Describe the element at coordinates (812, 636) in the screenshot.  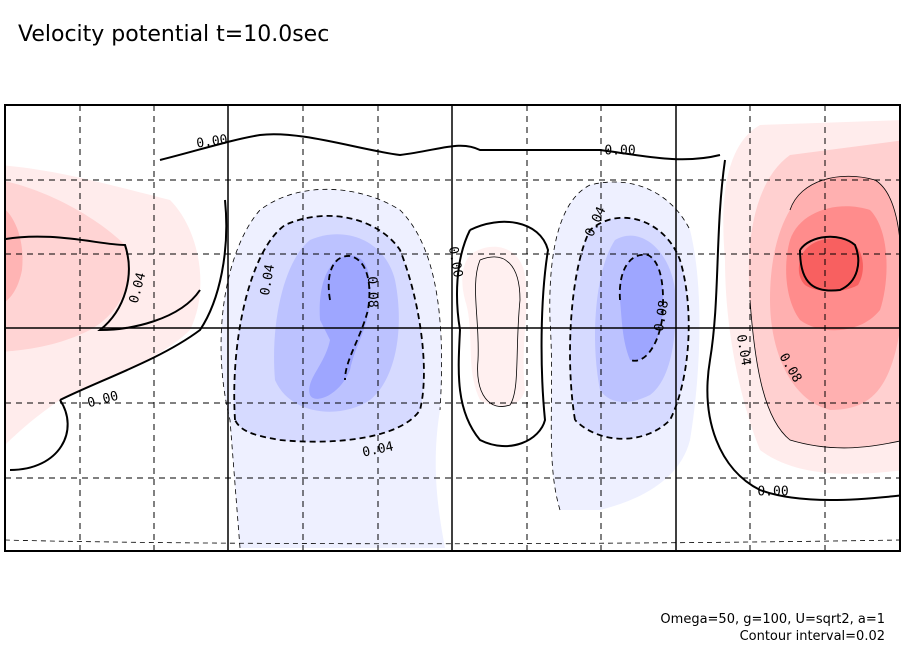
I see `footnote: Contour interval=0.02` at that location.